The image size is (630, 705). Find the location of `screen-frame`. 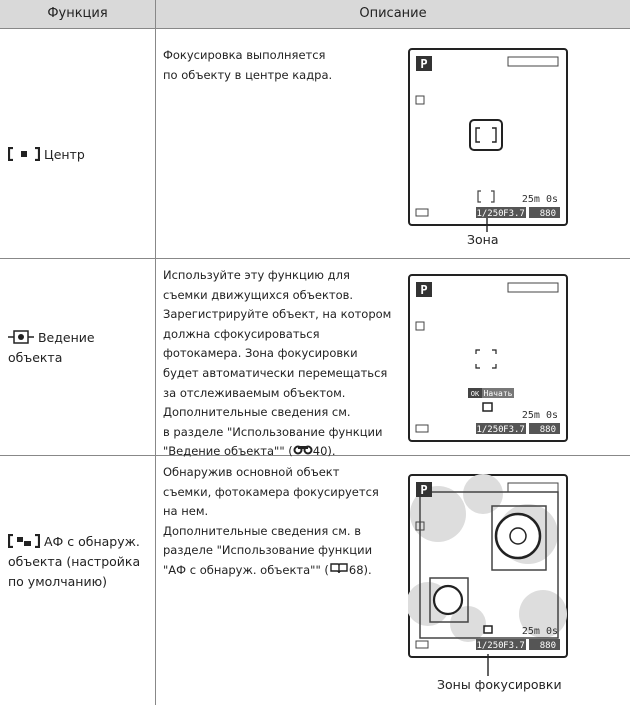

screen-frame is located at coordinates (488, 137).